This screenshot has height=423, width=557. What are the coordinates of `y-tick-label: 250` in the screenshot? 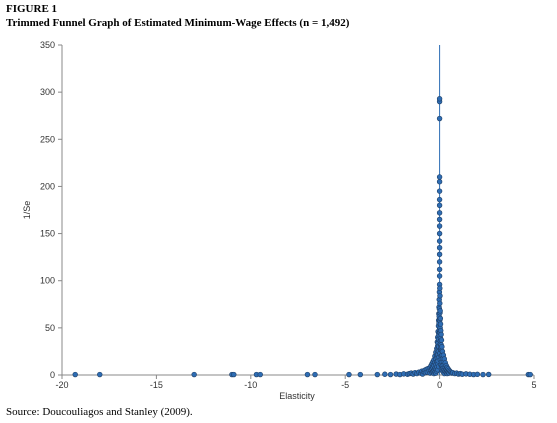 It's located at (47, 139).